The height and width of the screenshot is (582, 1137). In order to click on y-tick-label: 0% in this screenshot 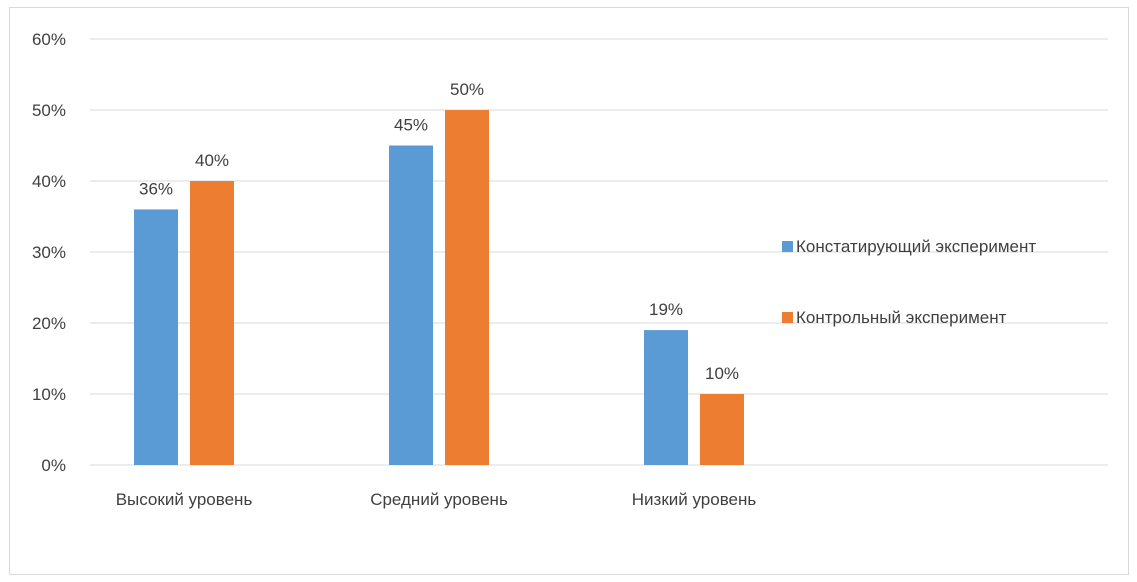, I will do `click(53, 465)`.